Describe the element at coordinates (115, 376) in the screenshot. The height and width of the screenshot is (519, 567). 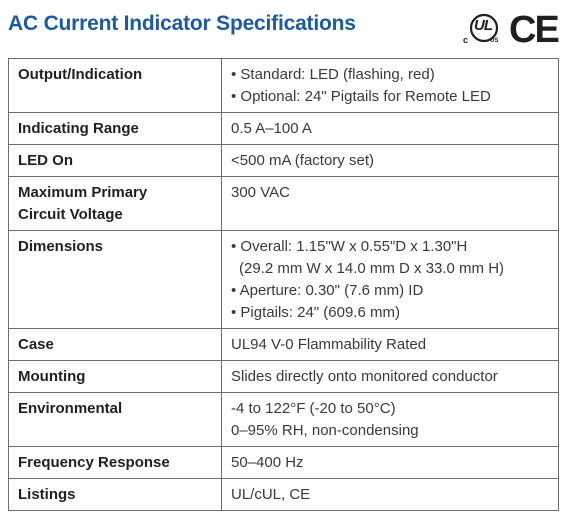
I see `row-label: Mounting` at that location.